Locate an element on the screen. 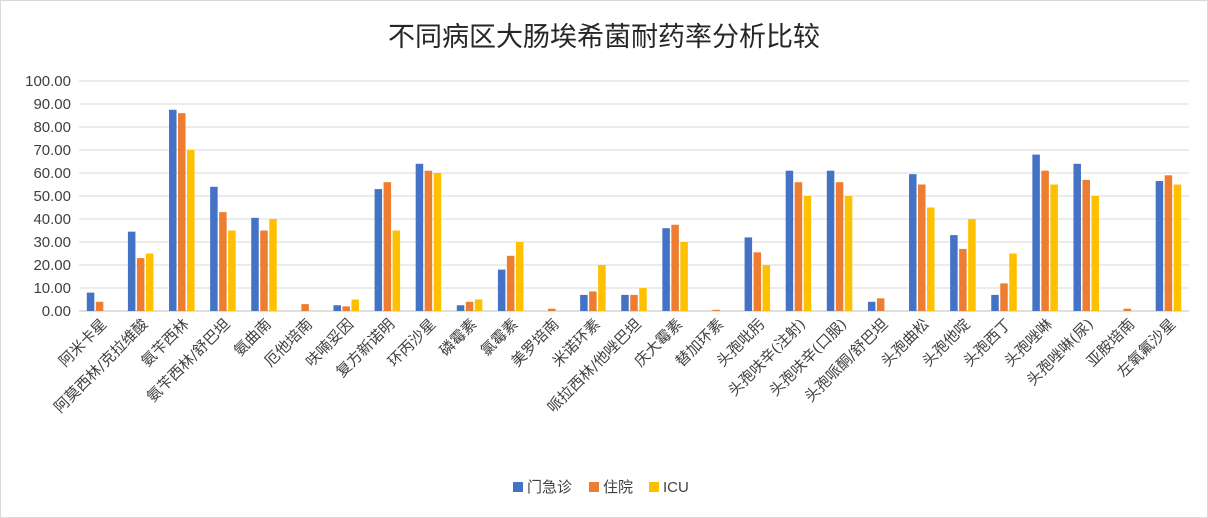 This screenshot has width=1208, height=518. chart-title: 不同病区大肠埃希菌耐药率分析比较 is located at coordinates (604, 37).